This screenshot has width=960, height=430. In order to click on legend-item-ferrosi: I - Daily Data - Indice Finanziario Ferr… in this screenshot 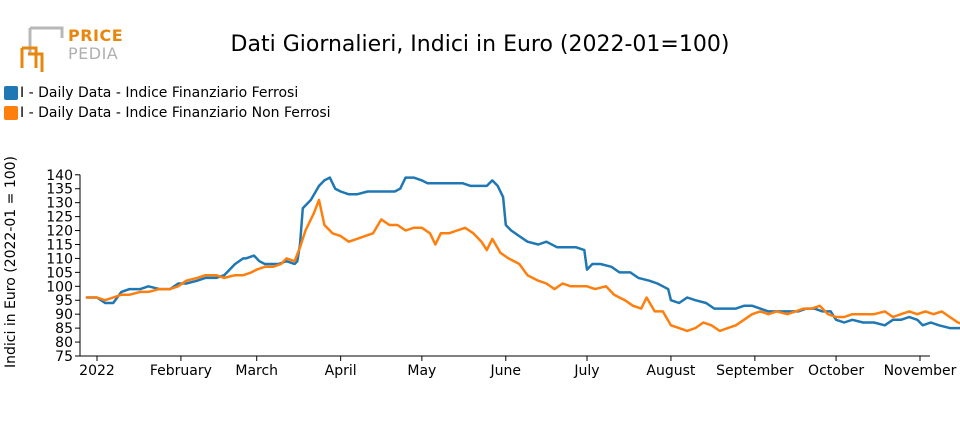, I will do `click(151, 93)`.